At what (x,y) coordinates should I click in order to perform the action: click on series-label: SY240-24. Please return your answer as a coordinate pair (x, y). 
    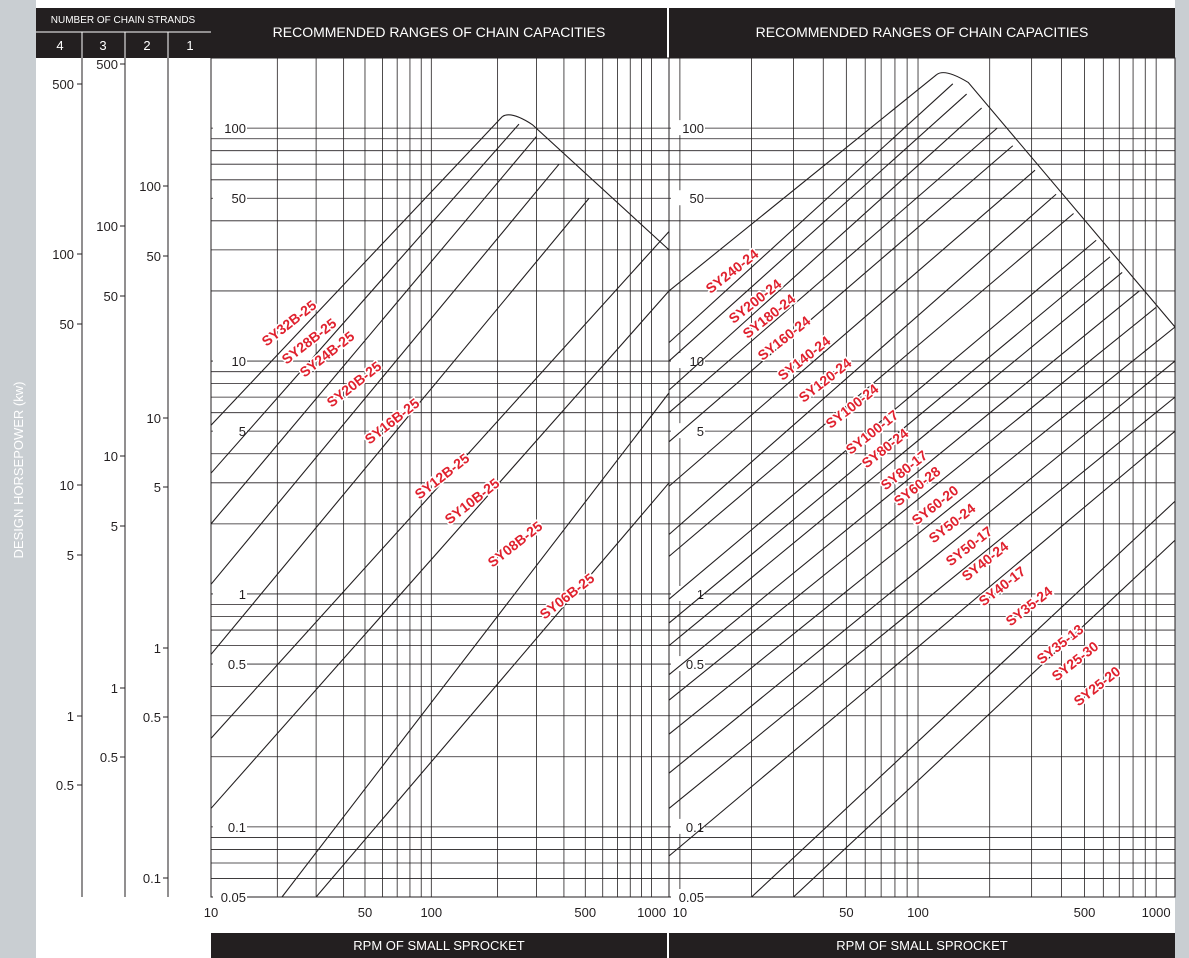
    Looking at the image, I should click on (731, 270).